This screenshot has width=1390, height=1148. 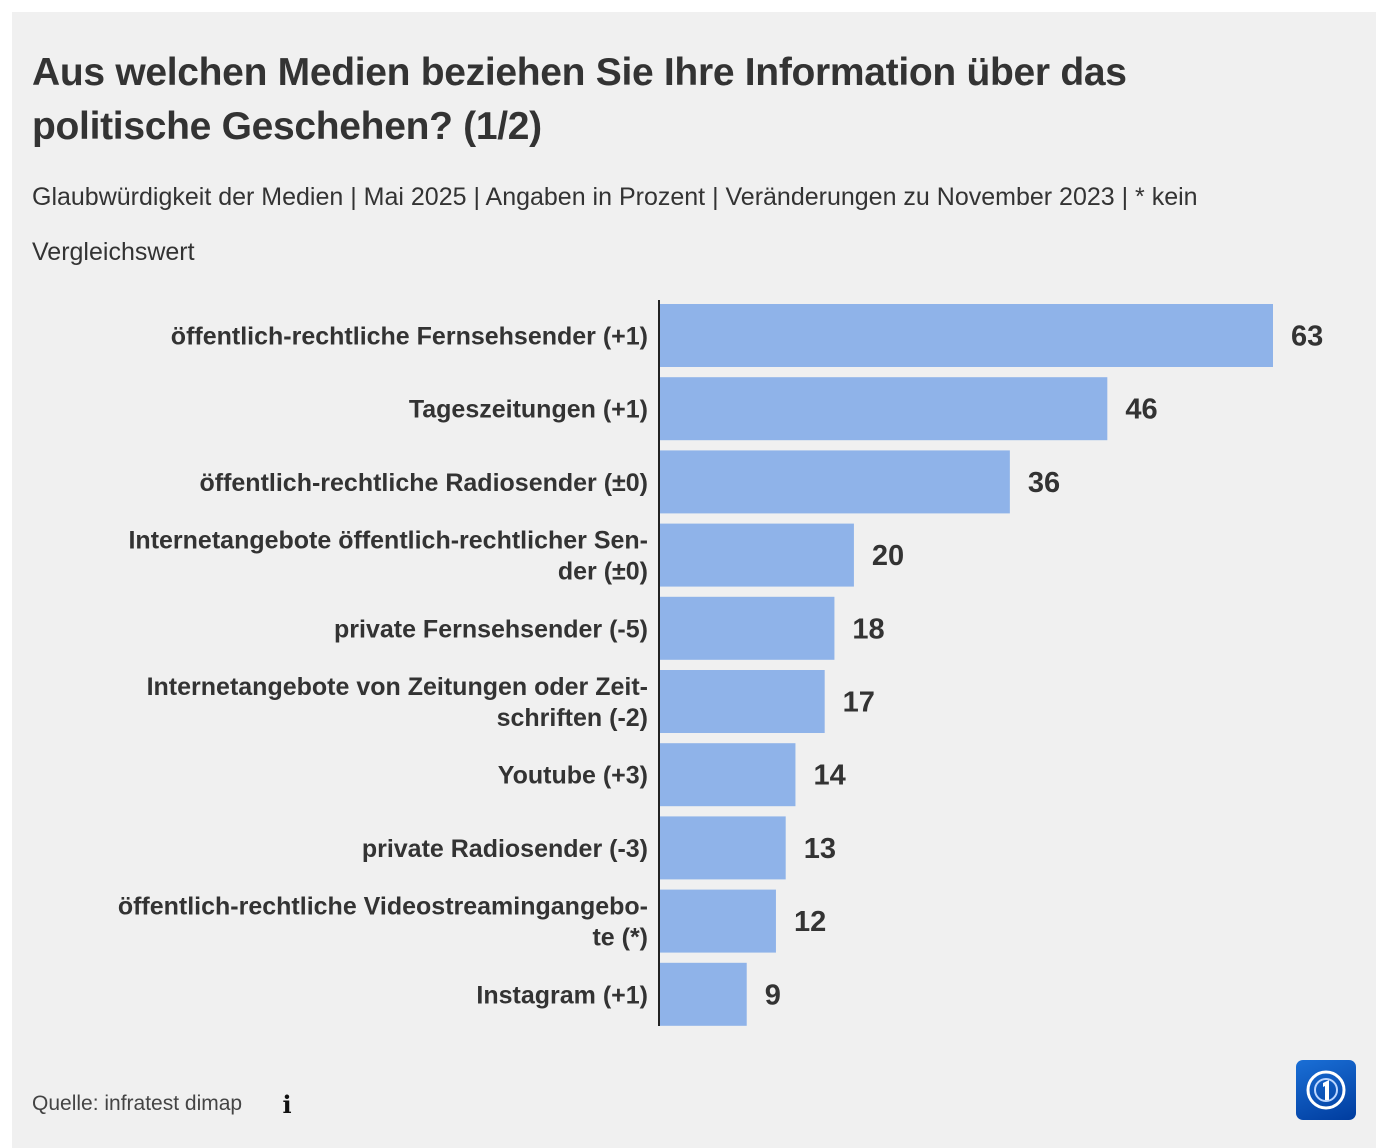 What do you see at coordinates (820, 849) in the screenshot?
I see `value-label: 13` at bounding box center [820, 849].